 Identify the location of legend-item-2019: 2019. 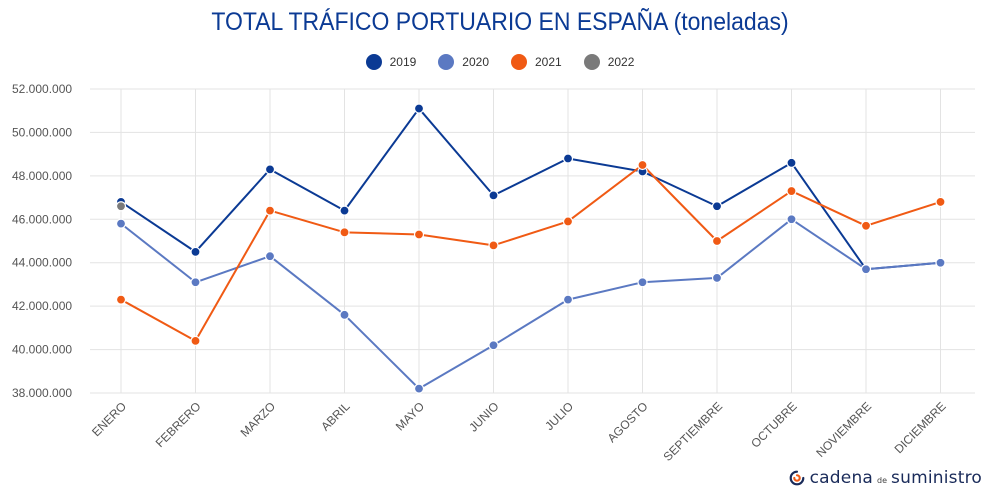
(391, 62).